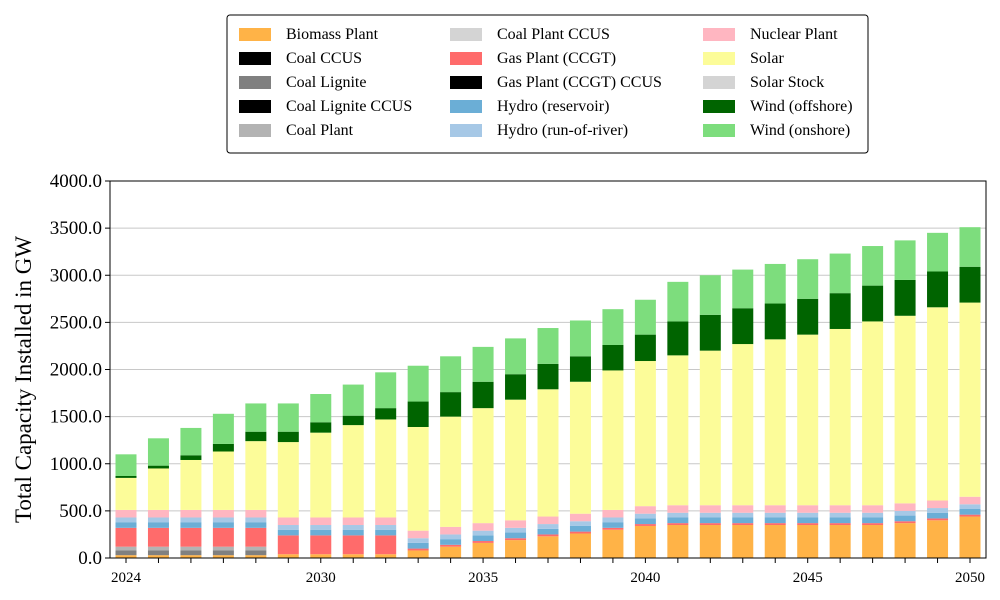  What do you see at coordinates (321, 578) in the screenshot?
I see `x-tick-label: 2030` at bounding box center [321, 578].